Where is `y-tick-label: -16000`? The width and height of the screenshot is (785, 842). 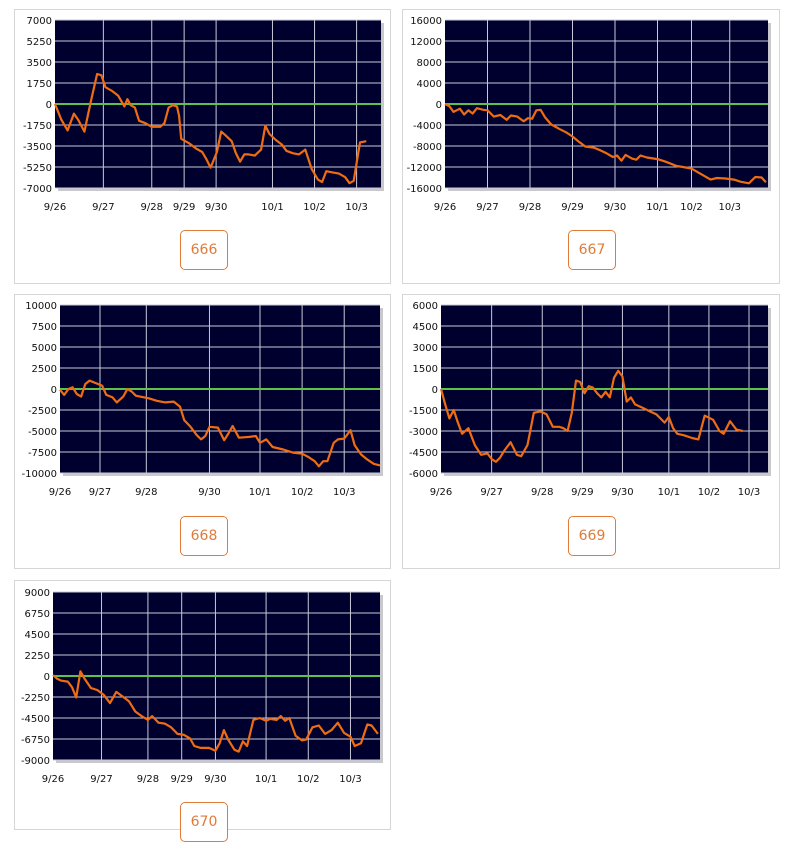 y-tick-label: -16000 is located at coordinates (424, 189).